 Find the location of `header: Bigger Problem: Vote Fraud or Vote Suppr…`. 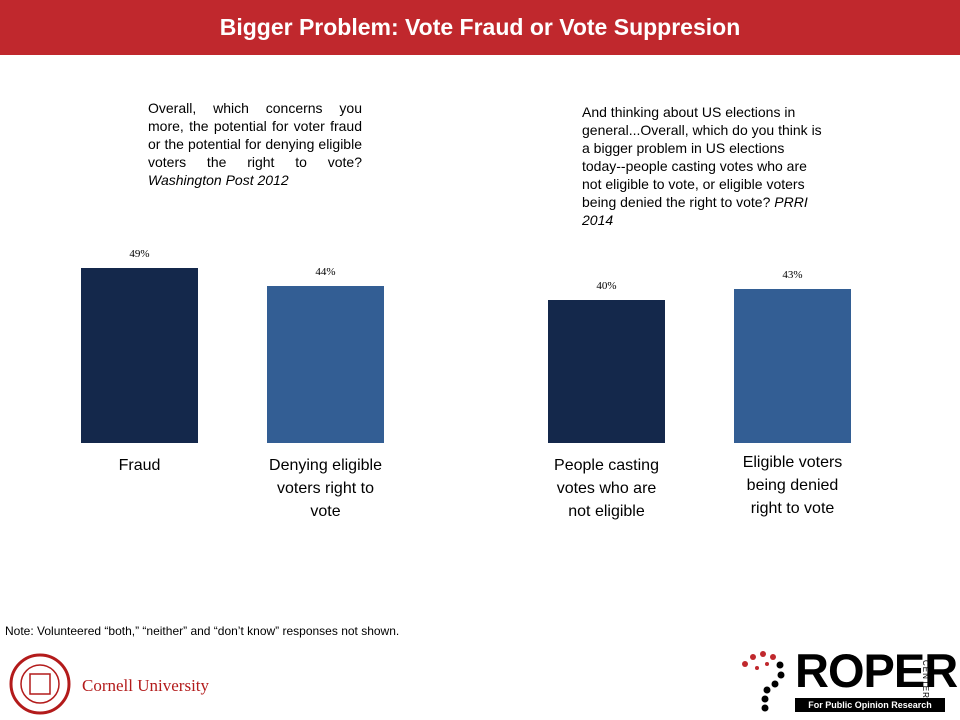

header: Bigger Problem: Vote Fraud or Vote Suppr… is located at coordinates (480, 27).